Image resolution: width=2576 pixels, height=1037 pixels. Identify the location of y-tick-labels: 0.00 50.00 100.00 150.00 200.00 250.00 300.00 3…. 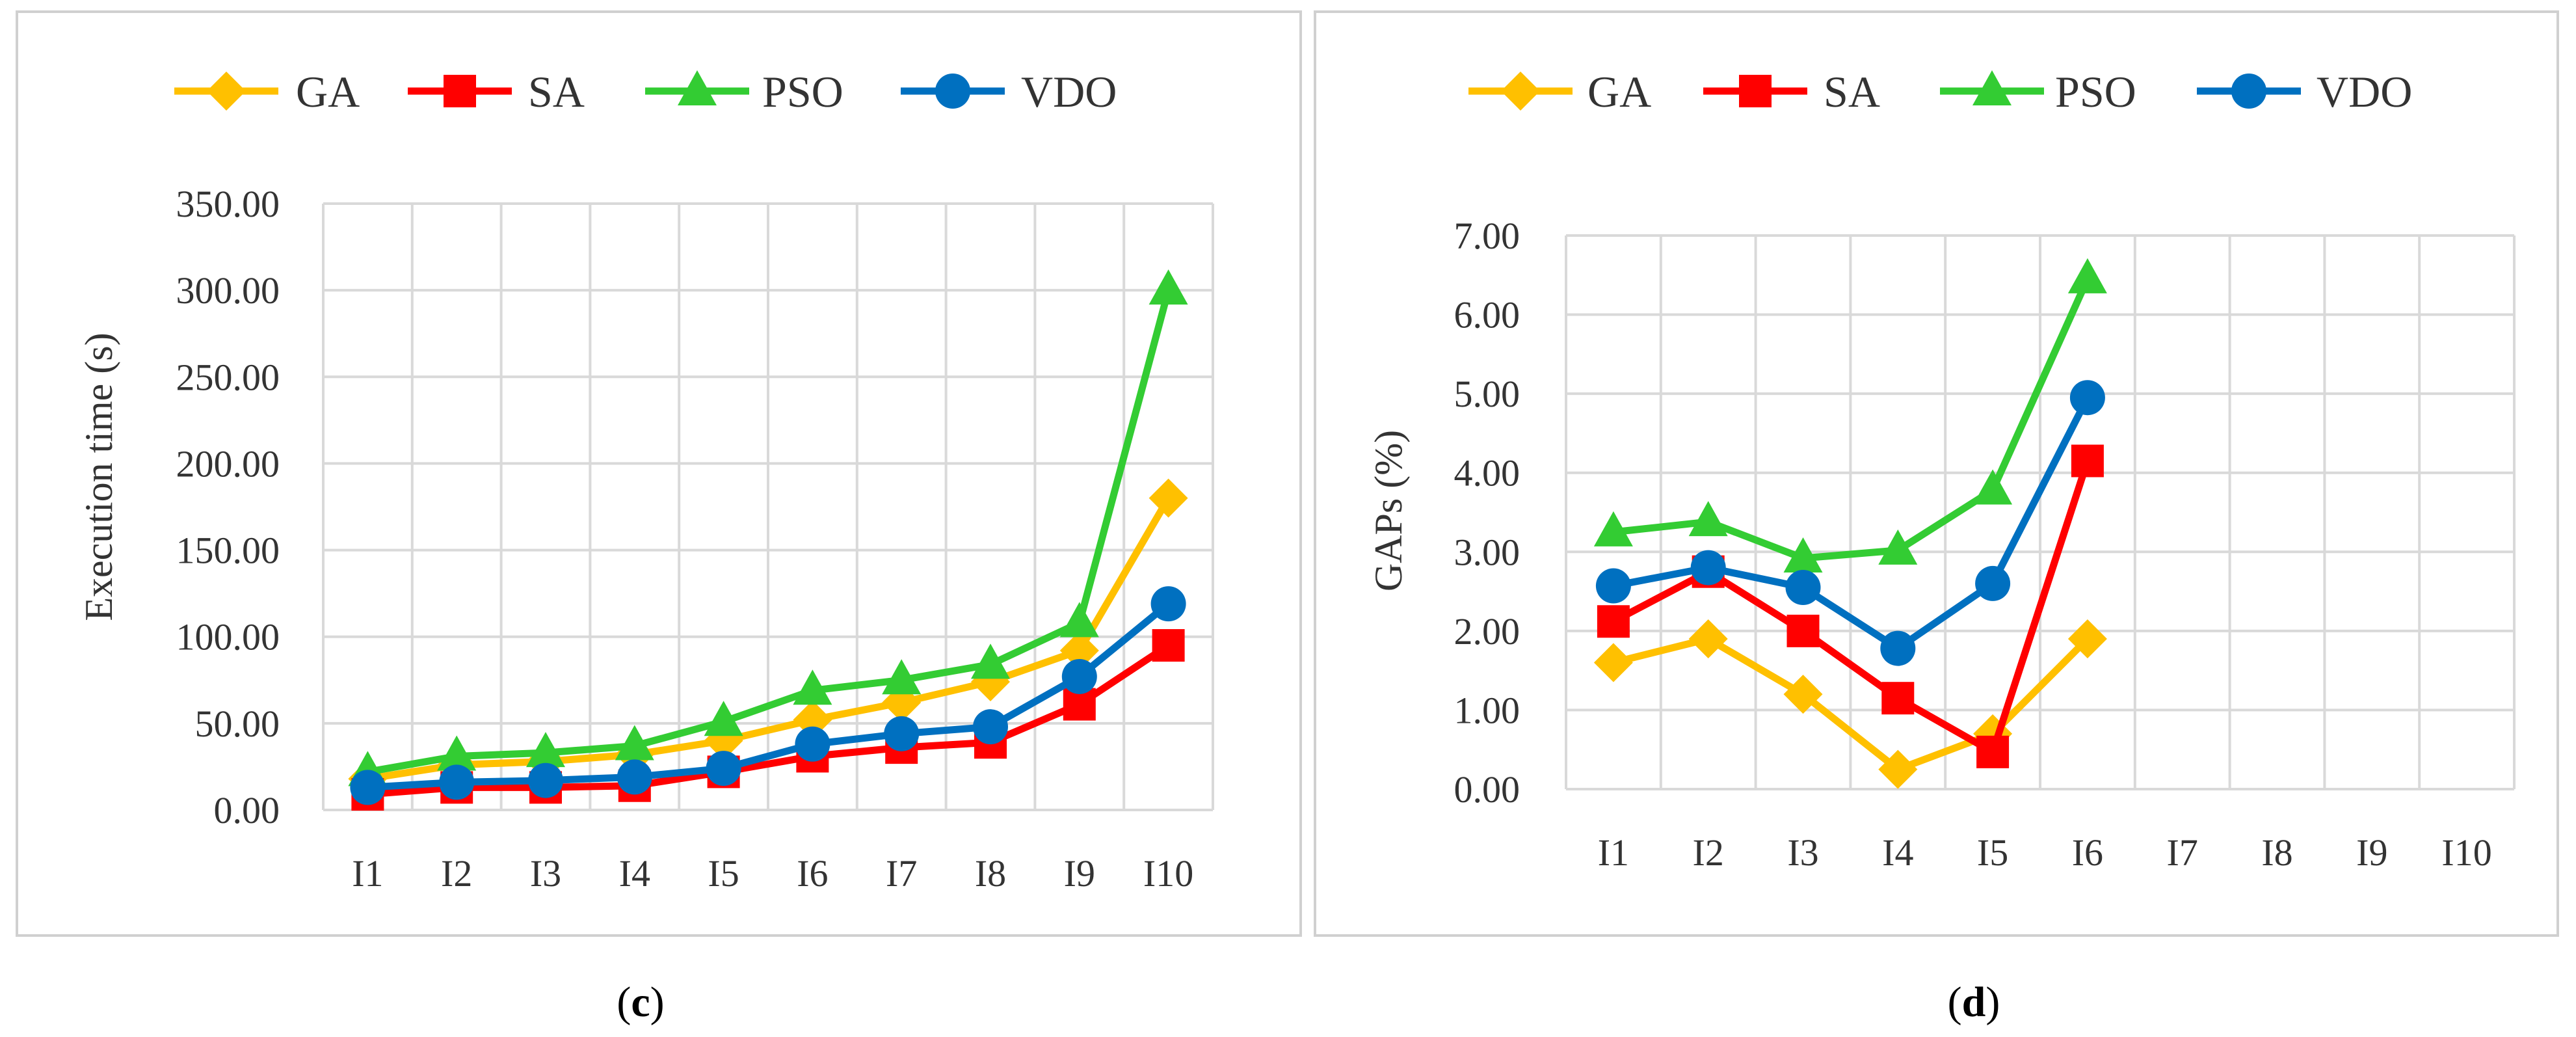
(228, 507).